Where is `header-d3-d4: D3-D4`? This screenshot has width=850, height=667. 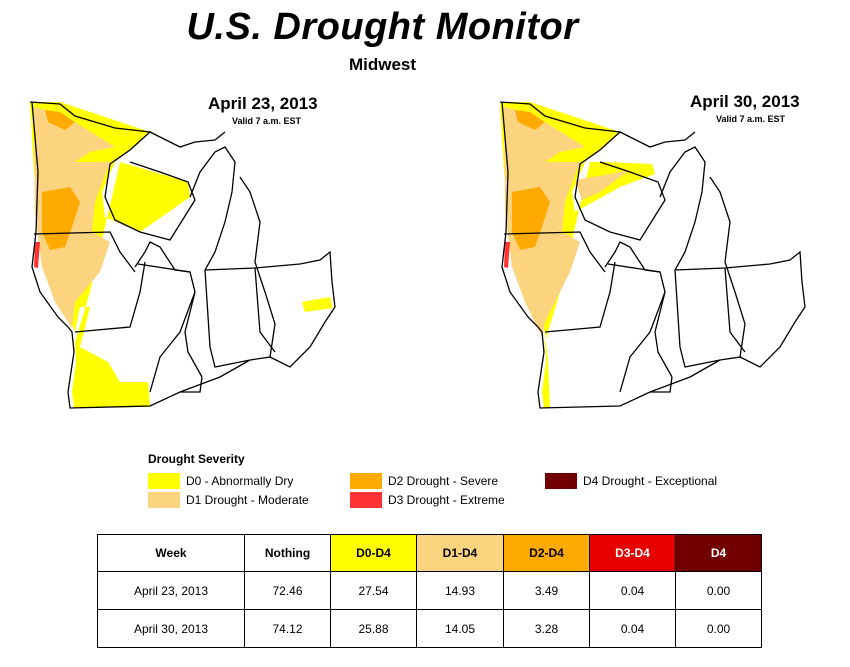
header-d3-d4: D3-D4 is located at coordinates (632, 553).